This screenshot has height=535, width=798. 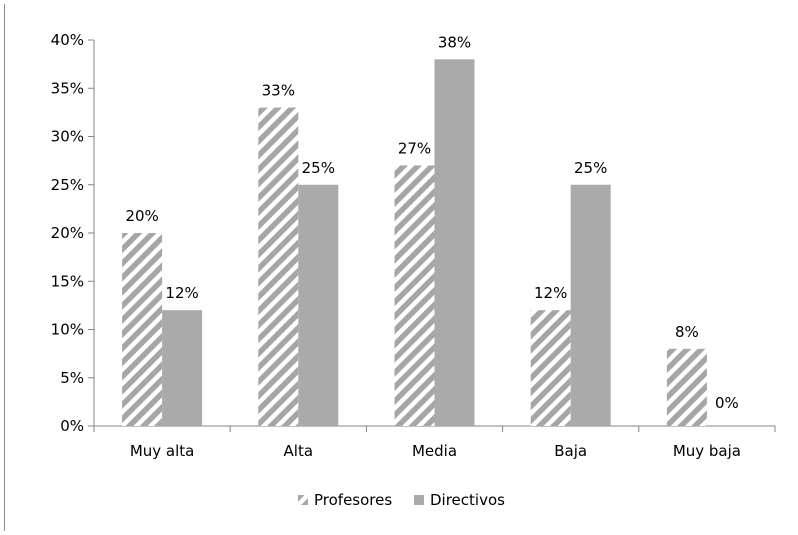 What do you see at coordinates (142, 329) in the screenshot?
I see `bar-profesores-muy-alta` at bounding box center [142, 329].